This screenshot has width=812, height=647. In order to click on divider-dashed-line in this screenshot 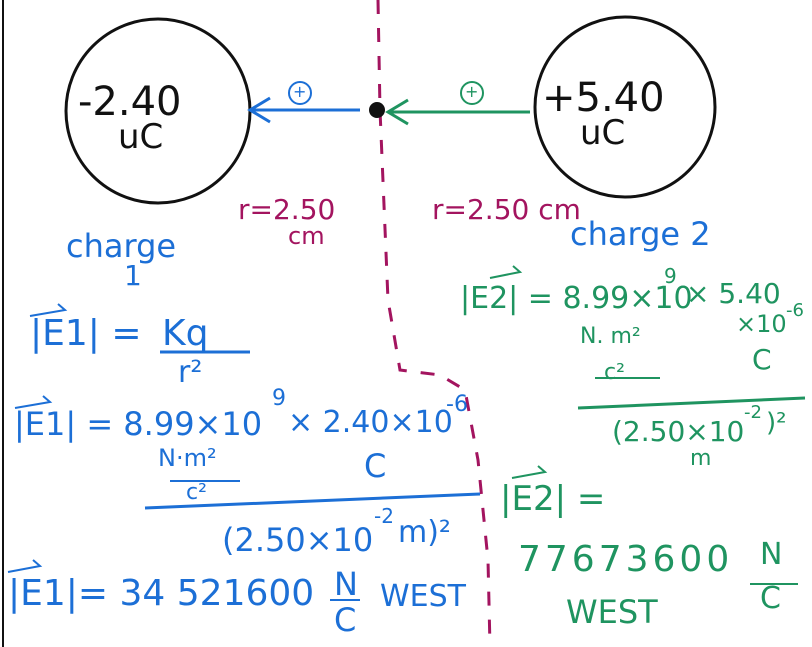, I will do `click(434, 323)`.